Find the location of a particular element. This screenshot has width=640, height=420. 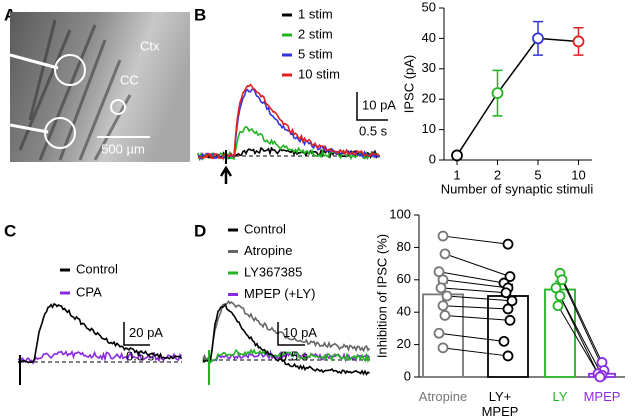

region-label: Ctx is located at coordinates (150, 45).